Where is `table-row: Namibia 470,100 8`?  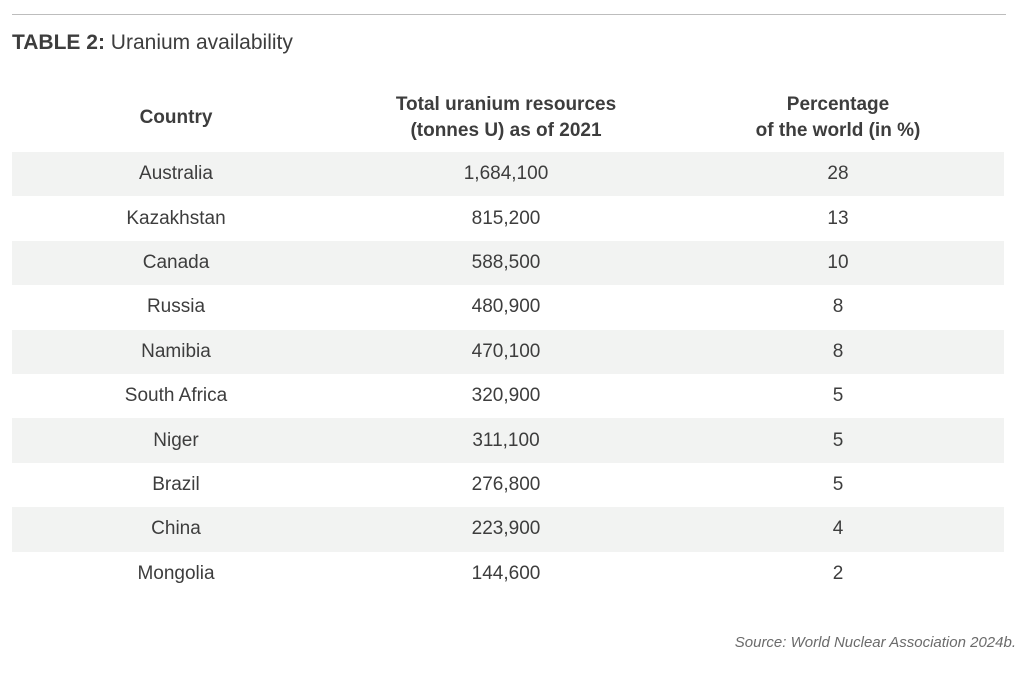
table-row: Namibia 470,100 8 is located at coordinates (508, 351).